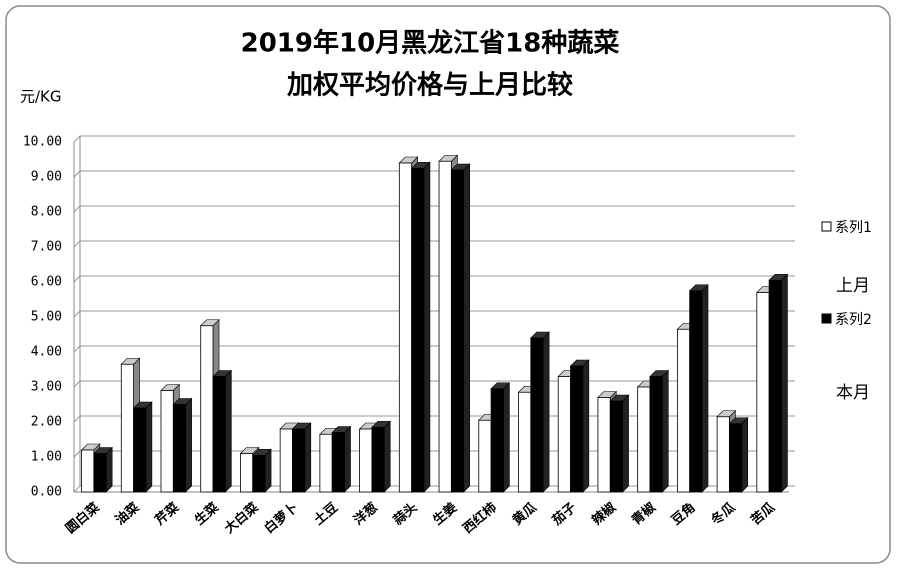 This screenshot has width=898, height=571. What do you see at coordinates (853, 393) in the screenshot?
I see `legend-note: 本月` at bounding box center [853, 393].